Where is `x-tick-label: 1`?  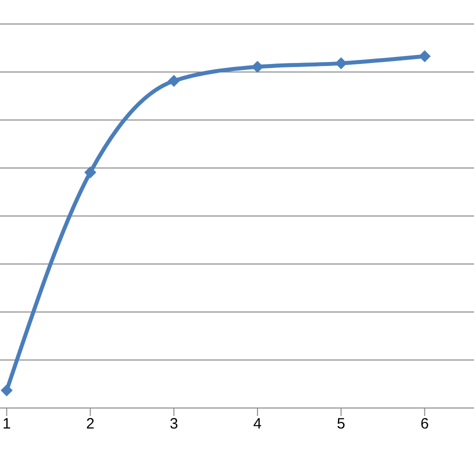 x-tick-label: 1 is located at coordinates (6, 424).